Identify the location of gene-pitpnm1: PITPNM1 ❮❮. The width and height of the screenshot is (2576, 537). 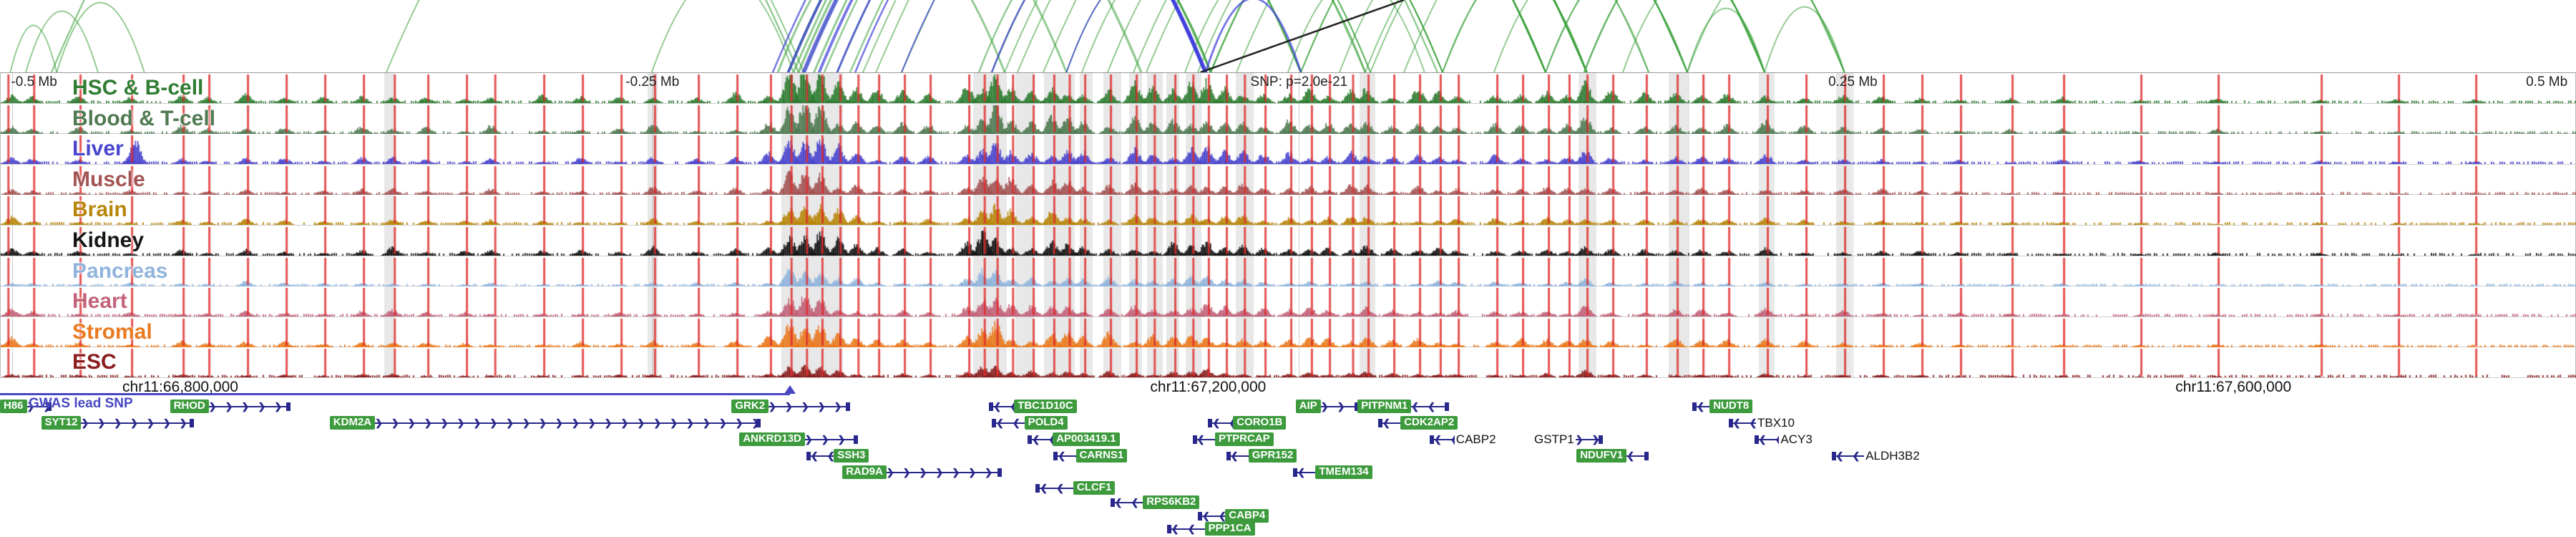
(1403, 406).